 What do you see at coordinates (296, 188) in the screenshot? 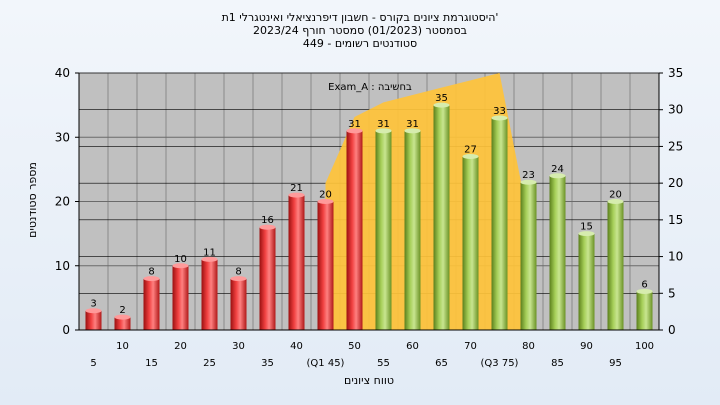
I see `bar-value-label: 21` at bounding box center [296, 188].